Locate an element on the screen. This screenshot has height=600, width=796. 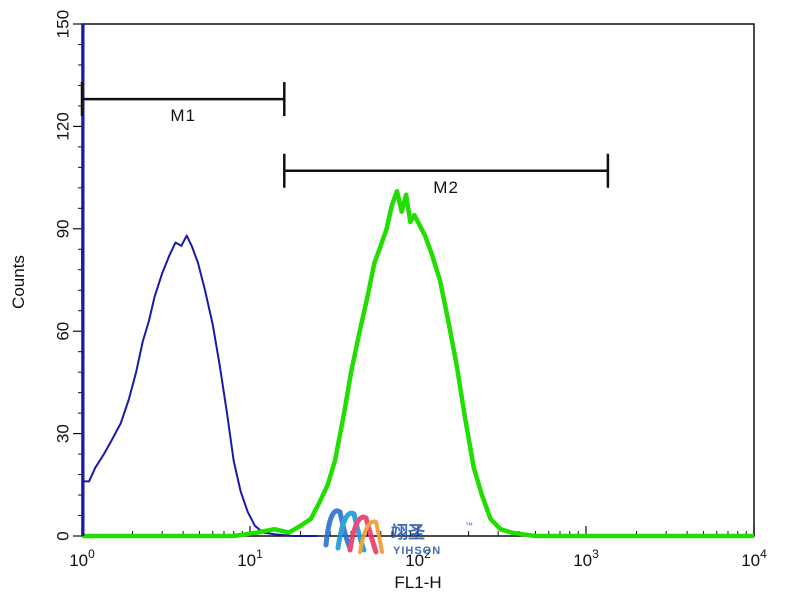
marker-label: M2 is located at coordinates (446, 187).